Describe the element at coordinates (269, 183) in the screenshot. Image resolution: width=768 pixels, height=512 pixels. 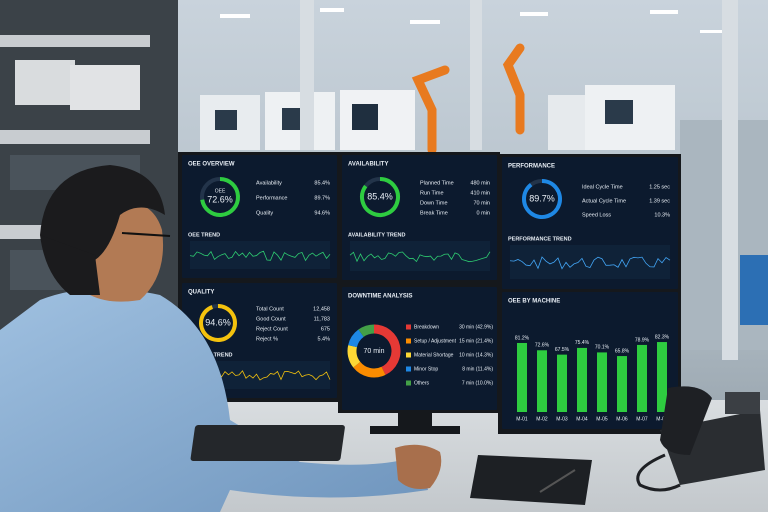
I see `metric-label: Availability` at that location.